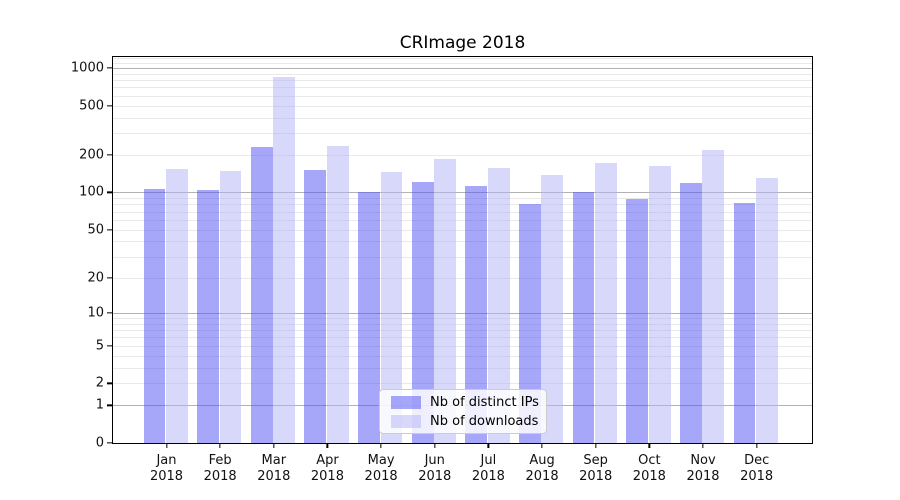 This screenshot has height=500, width=900. I want to click on x-tick-label: Apr 2018, so click(327, 468).